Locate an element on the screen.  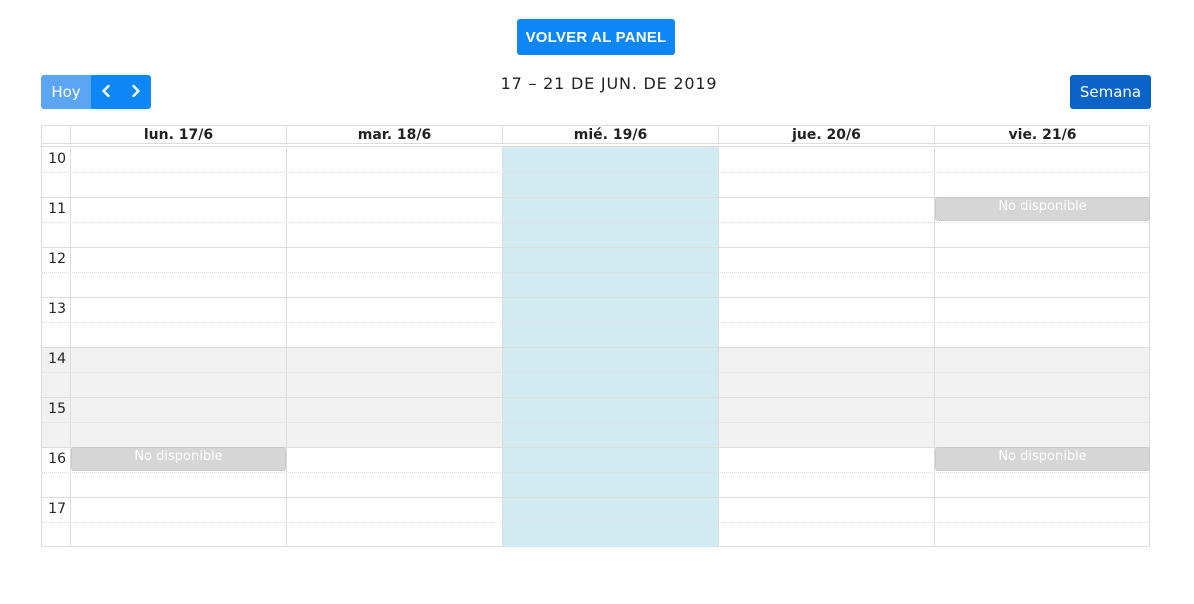
hour-label: 10 is located at coordinates (57, 159).